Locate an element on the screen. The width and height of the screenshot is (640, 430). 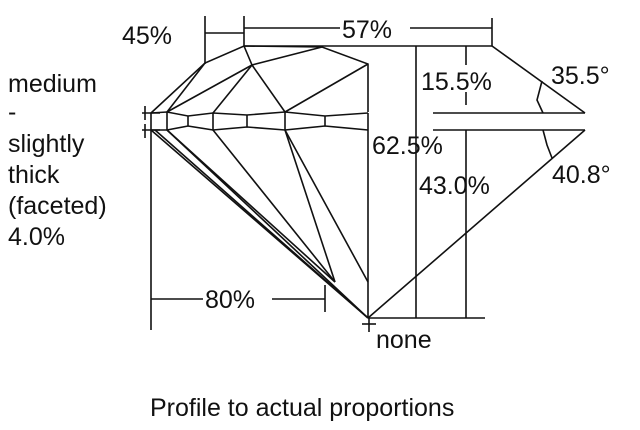
pavilion-angle-label: 40.8° is located at coordinates (581, 175).